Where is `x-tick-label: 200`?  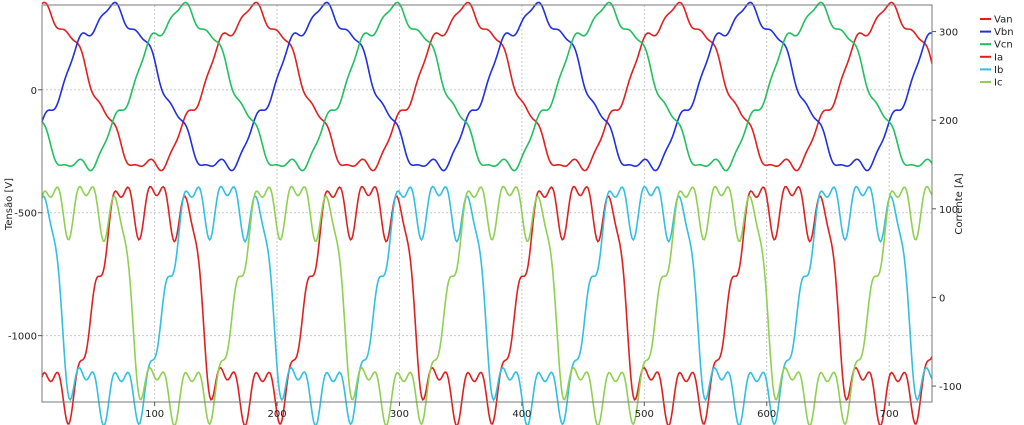
x-tick-label: 200 is located at coordinates (277, 414).